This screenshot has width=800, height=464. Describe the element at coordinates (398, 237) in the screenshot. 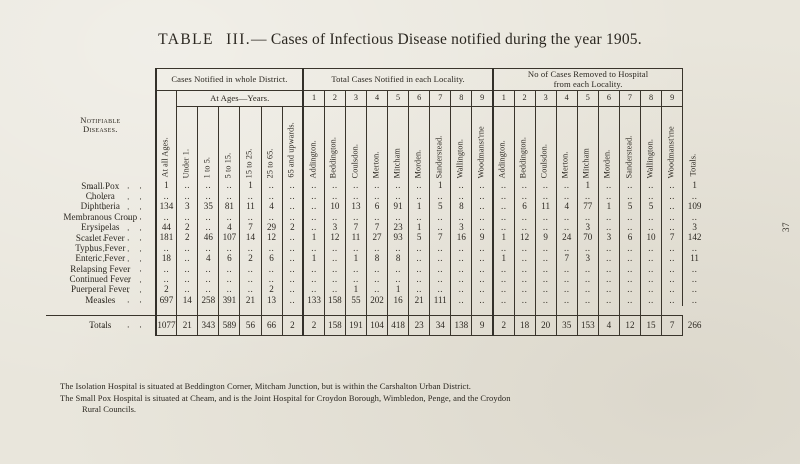

I see `cell-value: 93` at that location.